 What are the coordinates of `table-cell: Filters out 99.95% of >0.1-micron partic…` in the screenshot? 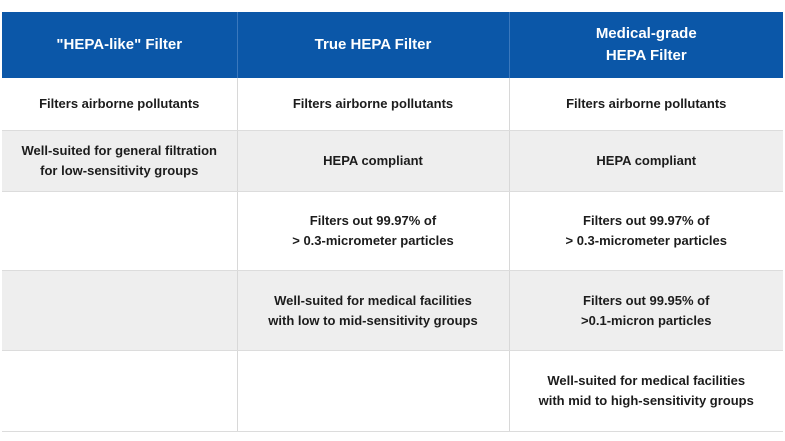 It's located at (646, 310).